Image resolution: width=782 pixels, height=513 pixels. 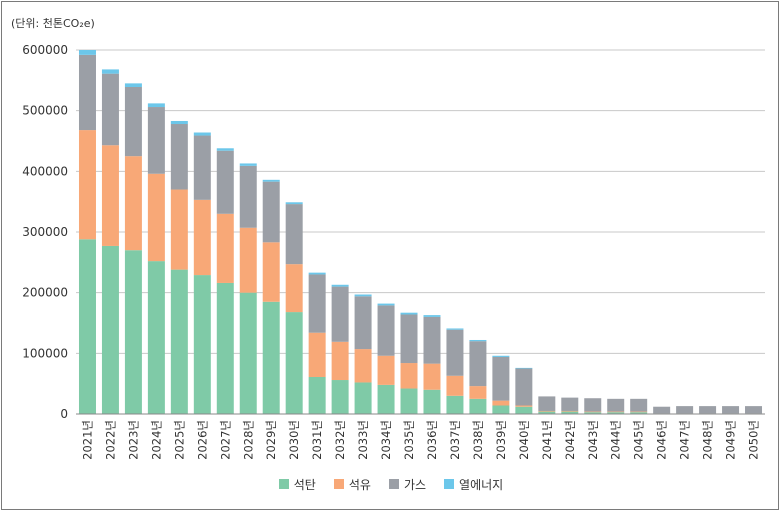 What do you see at coordinates (593, 440) in the screenshot?
I see `x-tick-label: 2043년` at bounding box center [593, 440].